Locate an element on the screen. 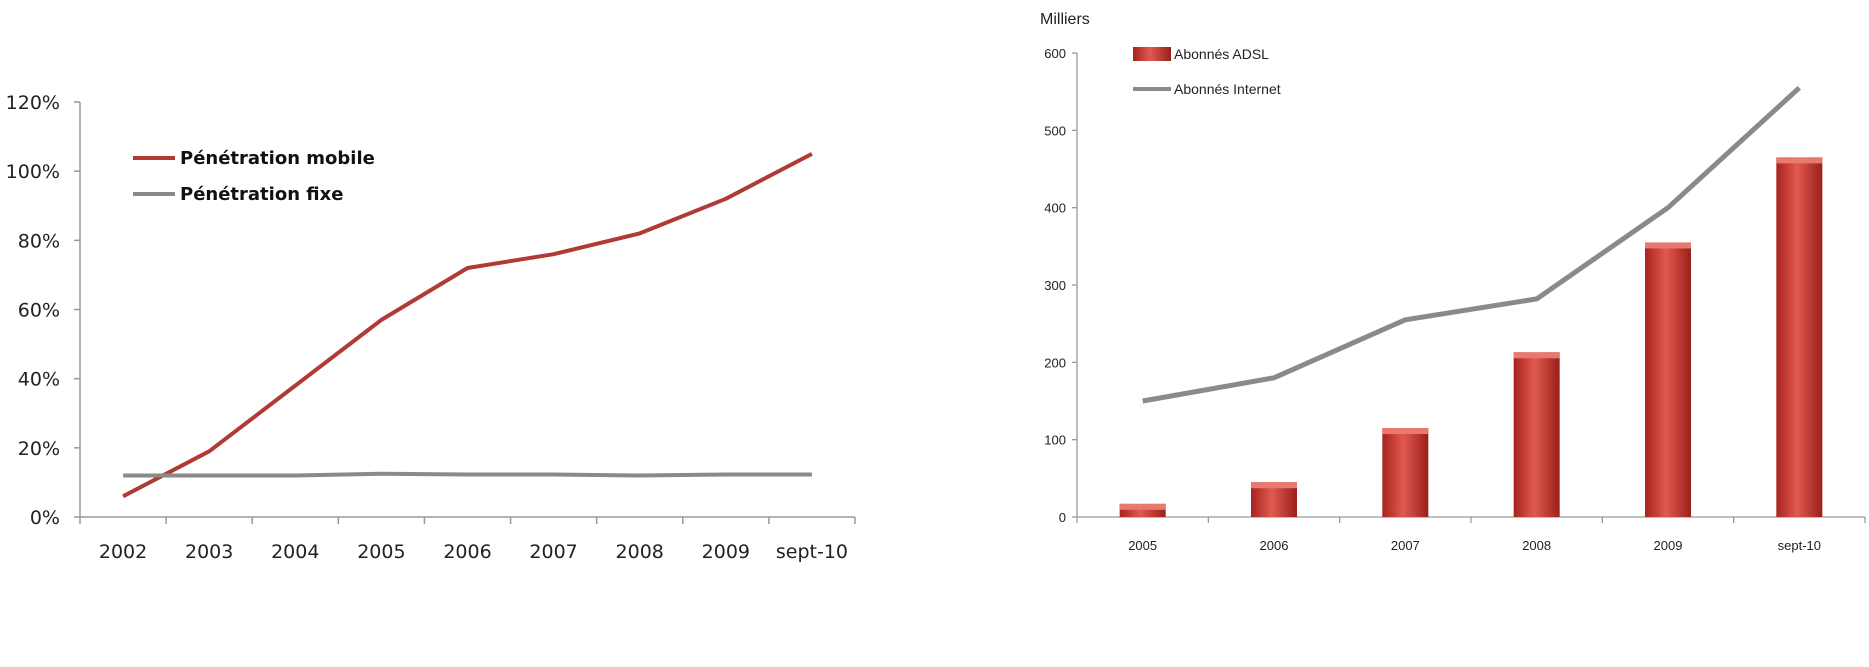 This screenshot has height=667, width=1869. legend-label: Abonnés ADSL is located at coordinates (1221, 54).